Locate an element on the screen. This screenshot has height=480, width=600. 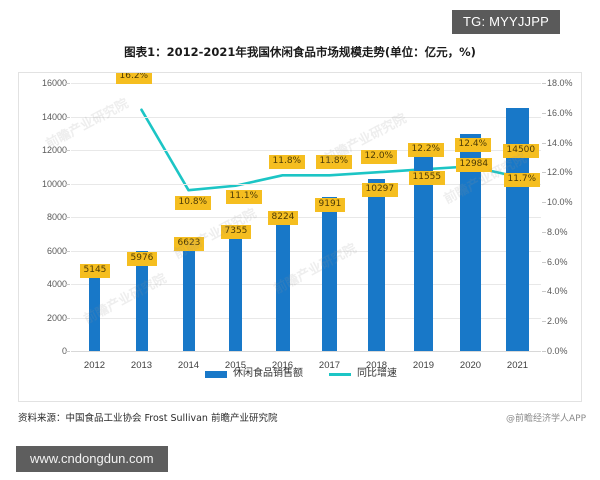
bar-value-label-2018: 10297 is located at coordinates (380, 190).